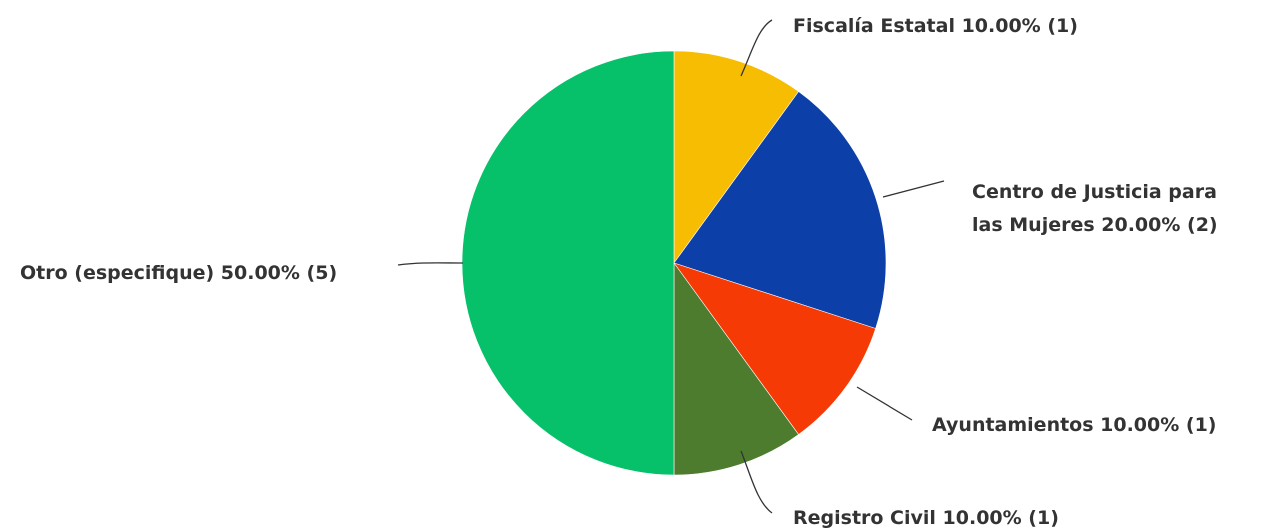 This screenshot has height=530, width=1274. Describe the element at coordinates (1095, 225) in the screenshot. I see `slice-label-centro-de-justicia-para-las-mujeres-line-2: las Mujeres 20.00% (2)` at that location.